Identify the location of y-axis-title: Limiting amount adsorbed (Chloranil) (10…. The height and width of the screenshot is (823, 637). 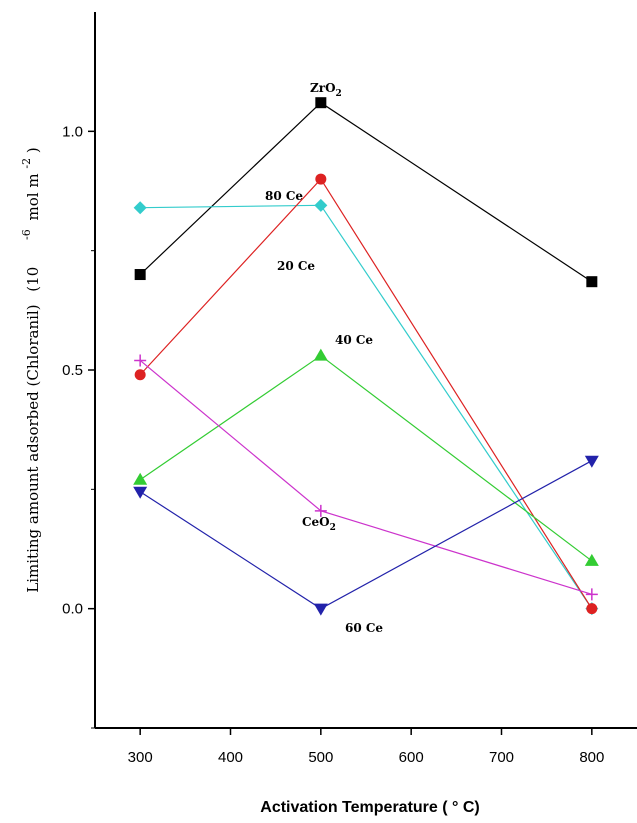
(29, 369).